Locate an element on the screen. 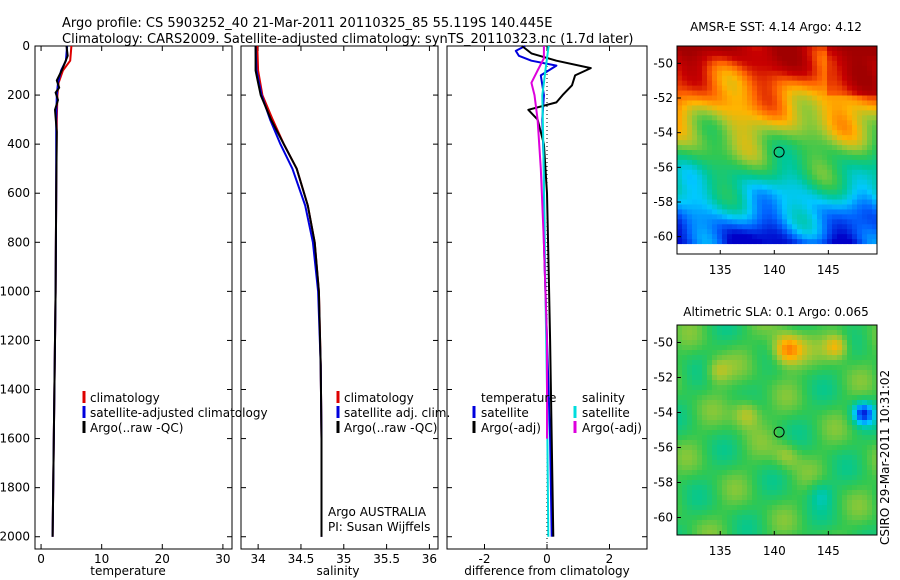 This screenshot has height=580, width=900. salinity-lines is located at coordinates (288, 291).